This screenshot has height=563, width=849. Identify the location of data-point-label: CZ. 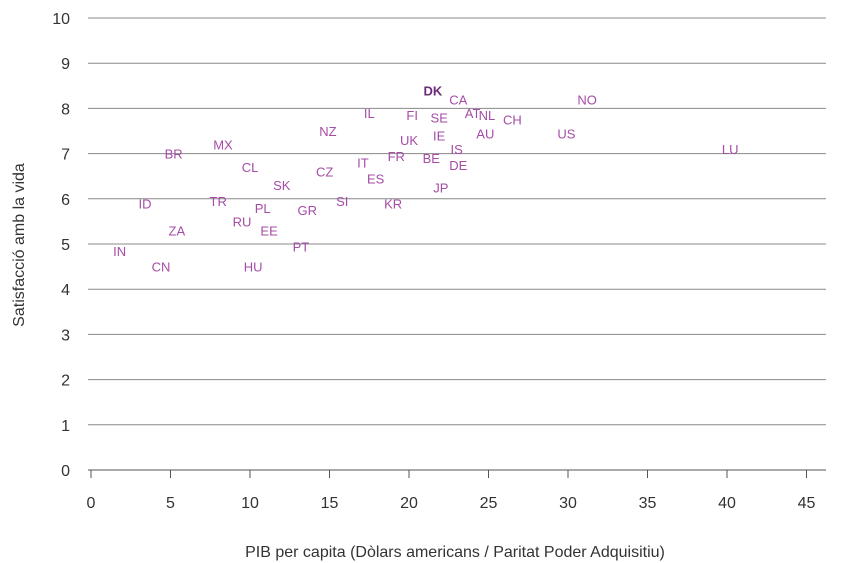
(324, 172).